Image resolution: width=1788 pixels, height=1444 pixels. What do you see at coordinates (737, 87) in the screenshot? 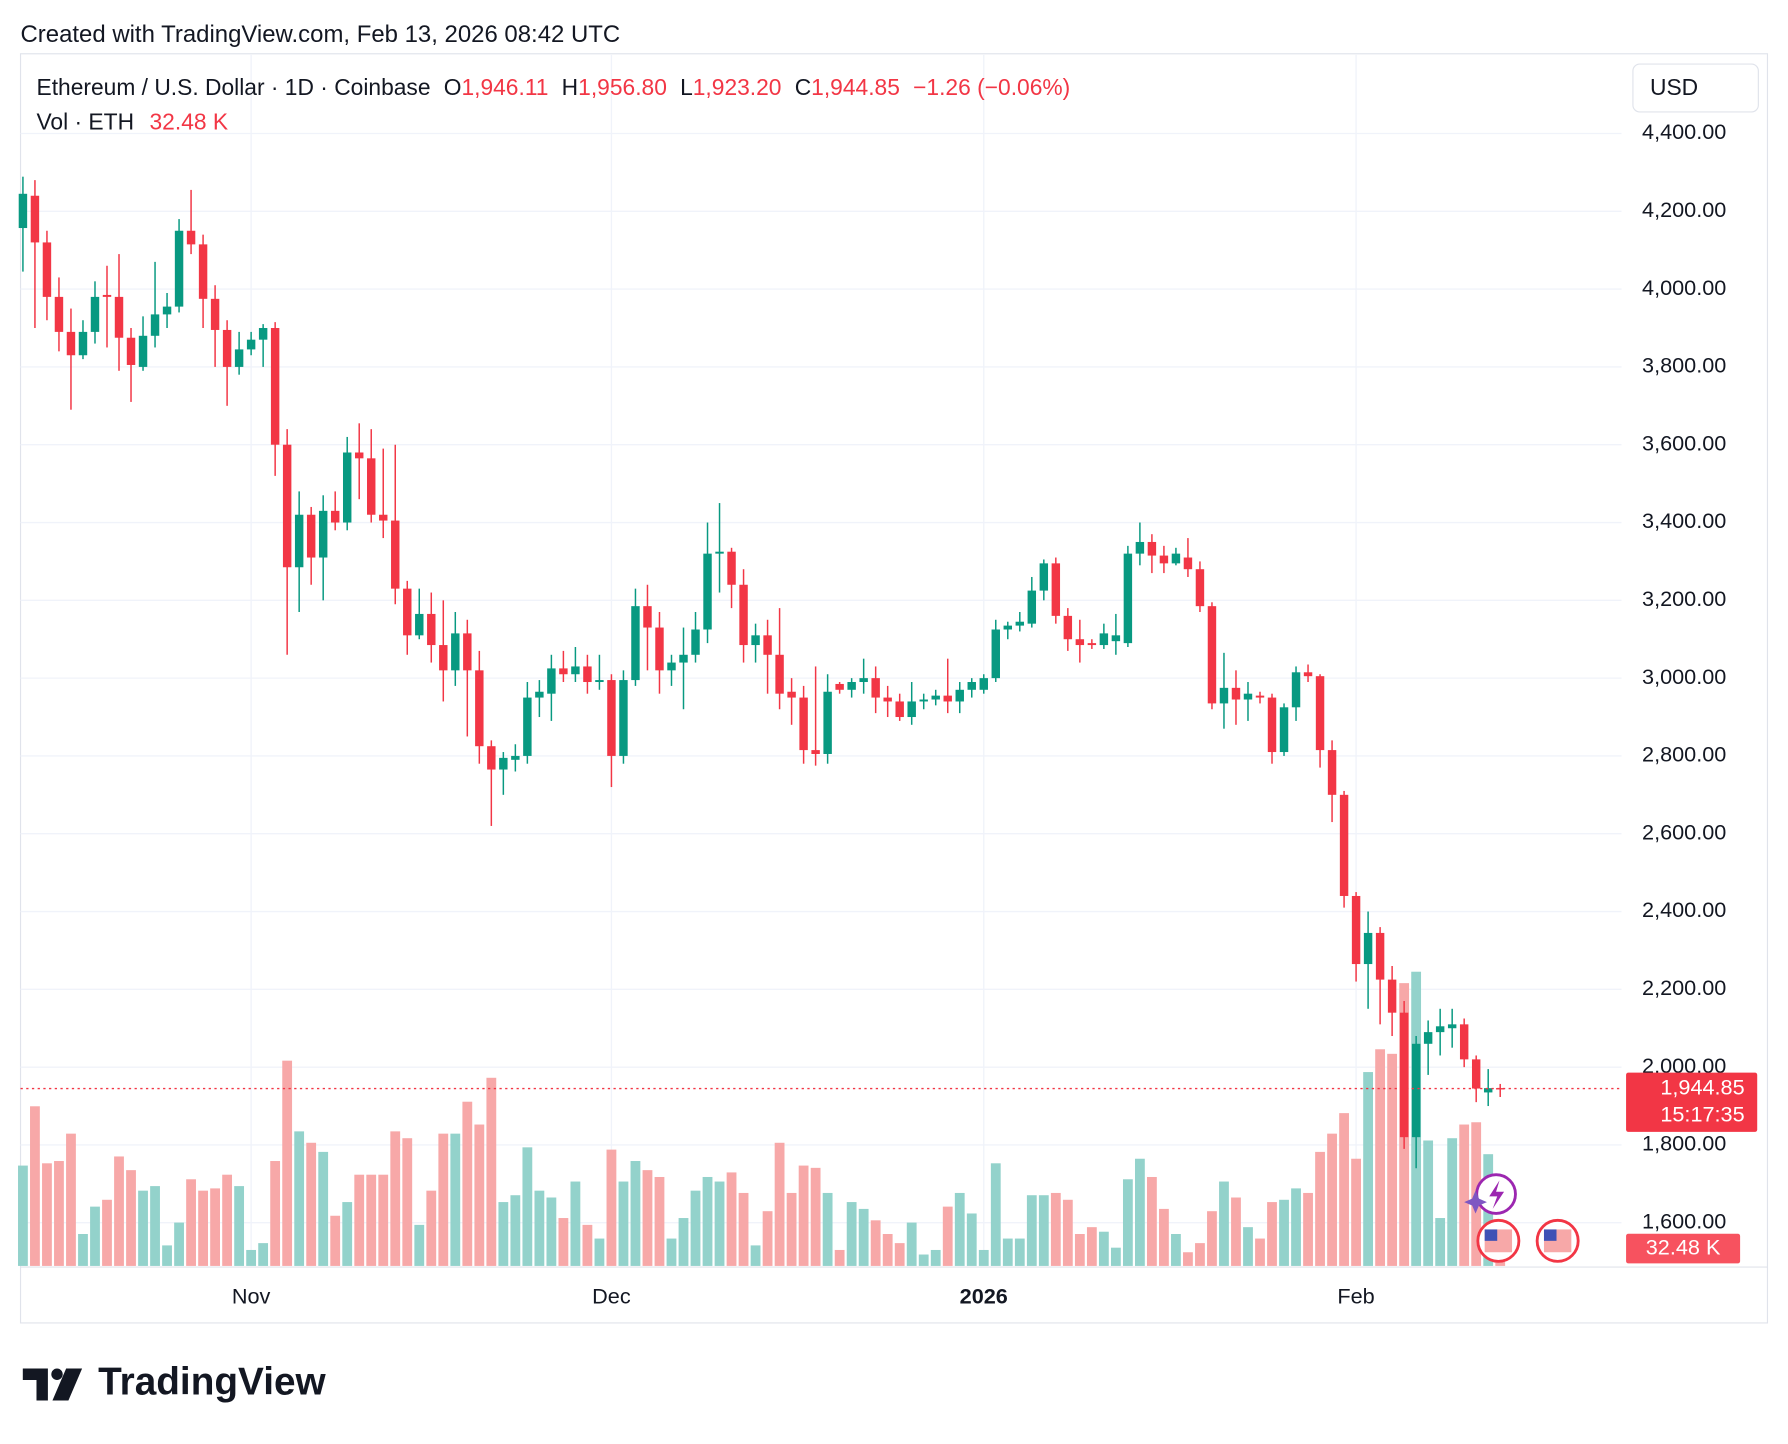
I see `ohlc-value: 1,923.20` at bounding box center [737, 87].